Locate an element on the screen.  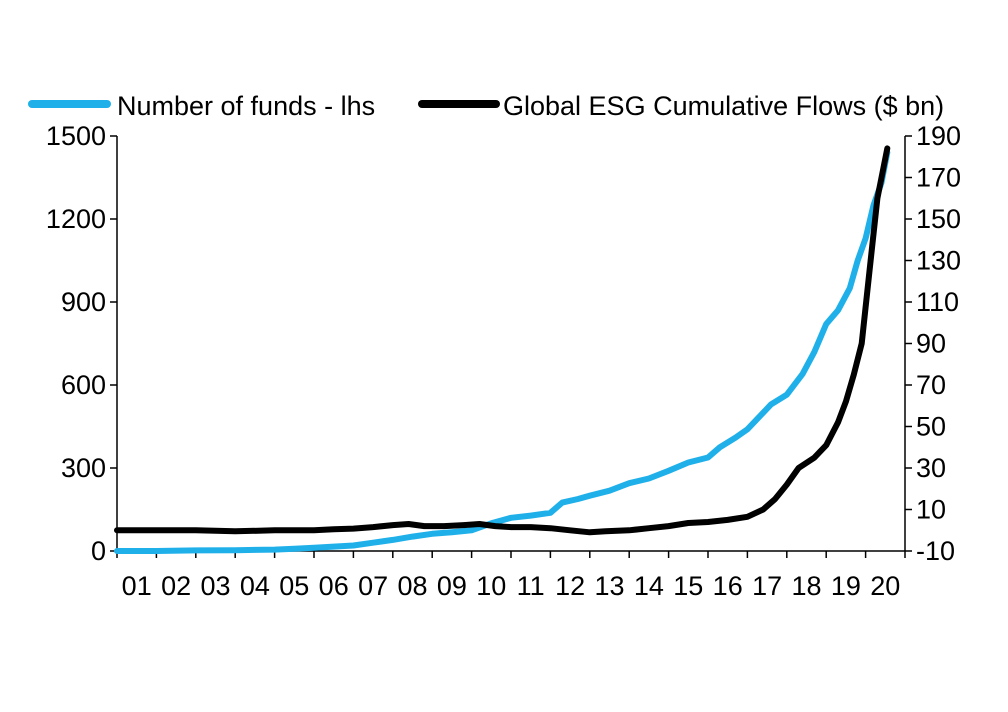
x-tick-label: 19 is located at coordinates (846, 586).